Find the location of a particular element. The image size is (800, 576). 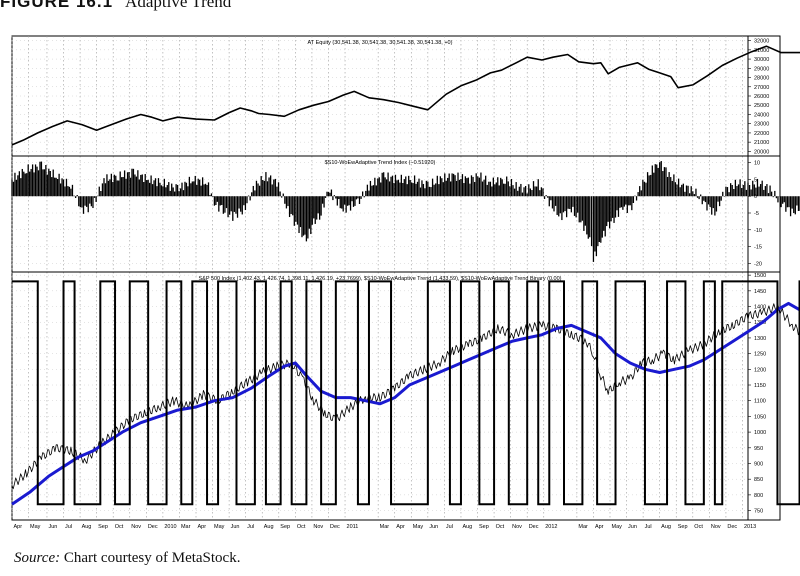

figure-title: FIGURE 16.1 Adaptive Trend is located at coordinates (115, 7).